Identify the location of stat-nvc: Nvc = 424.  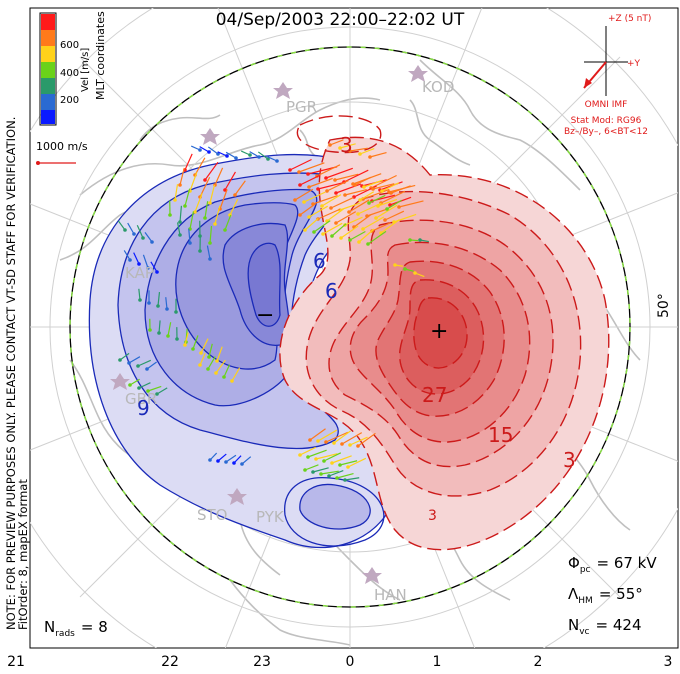
(604, 626).